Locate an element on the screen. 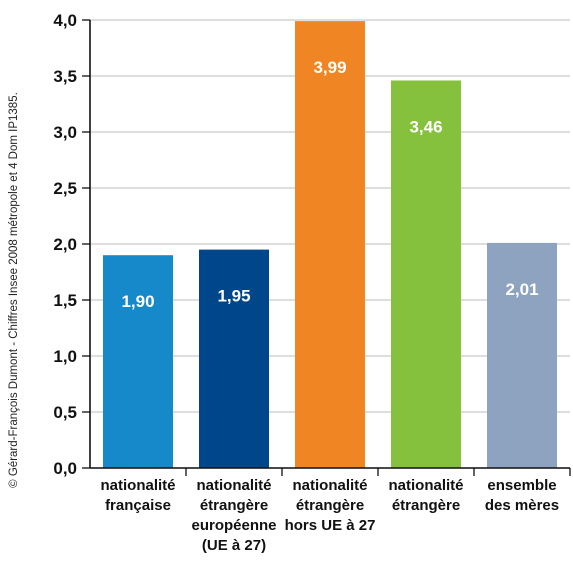 Image resolution: width=573 pixels, height=568 pixels. category-label: ensemble des mères is located at coordinates (522, 495).